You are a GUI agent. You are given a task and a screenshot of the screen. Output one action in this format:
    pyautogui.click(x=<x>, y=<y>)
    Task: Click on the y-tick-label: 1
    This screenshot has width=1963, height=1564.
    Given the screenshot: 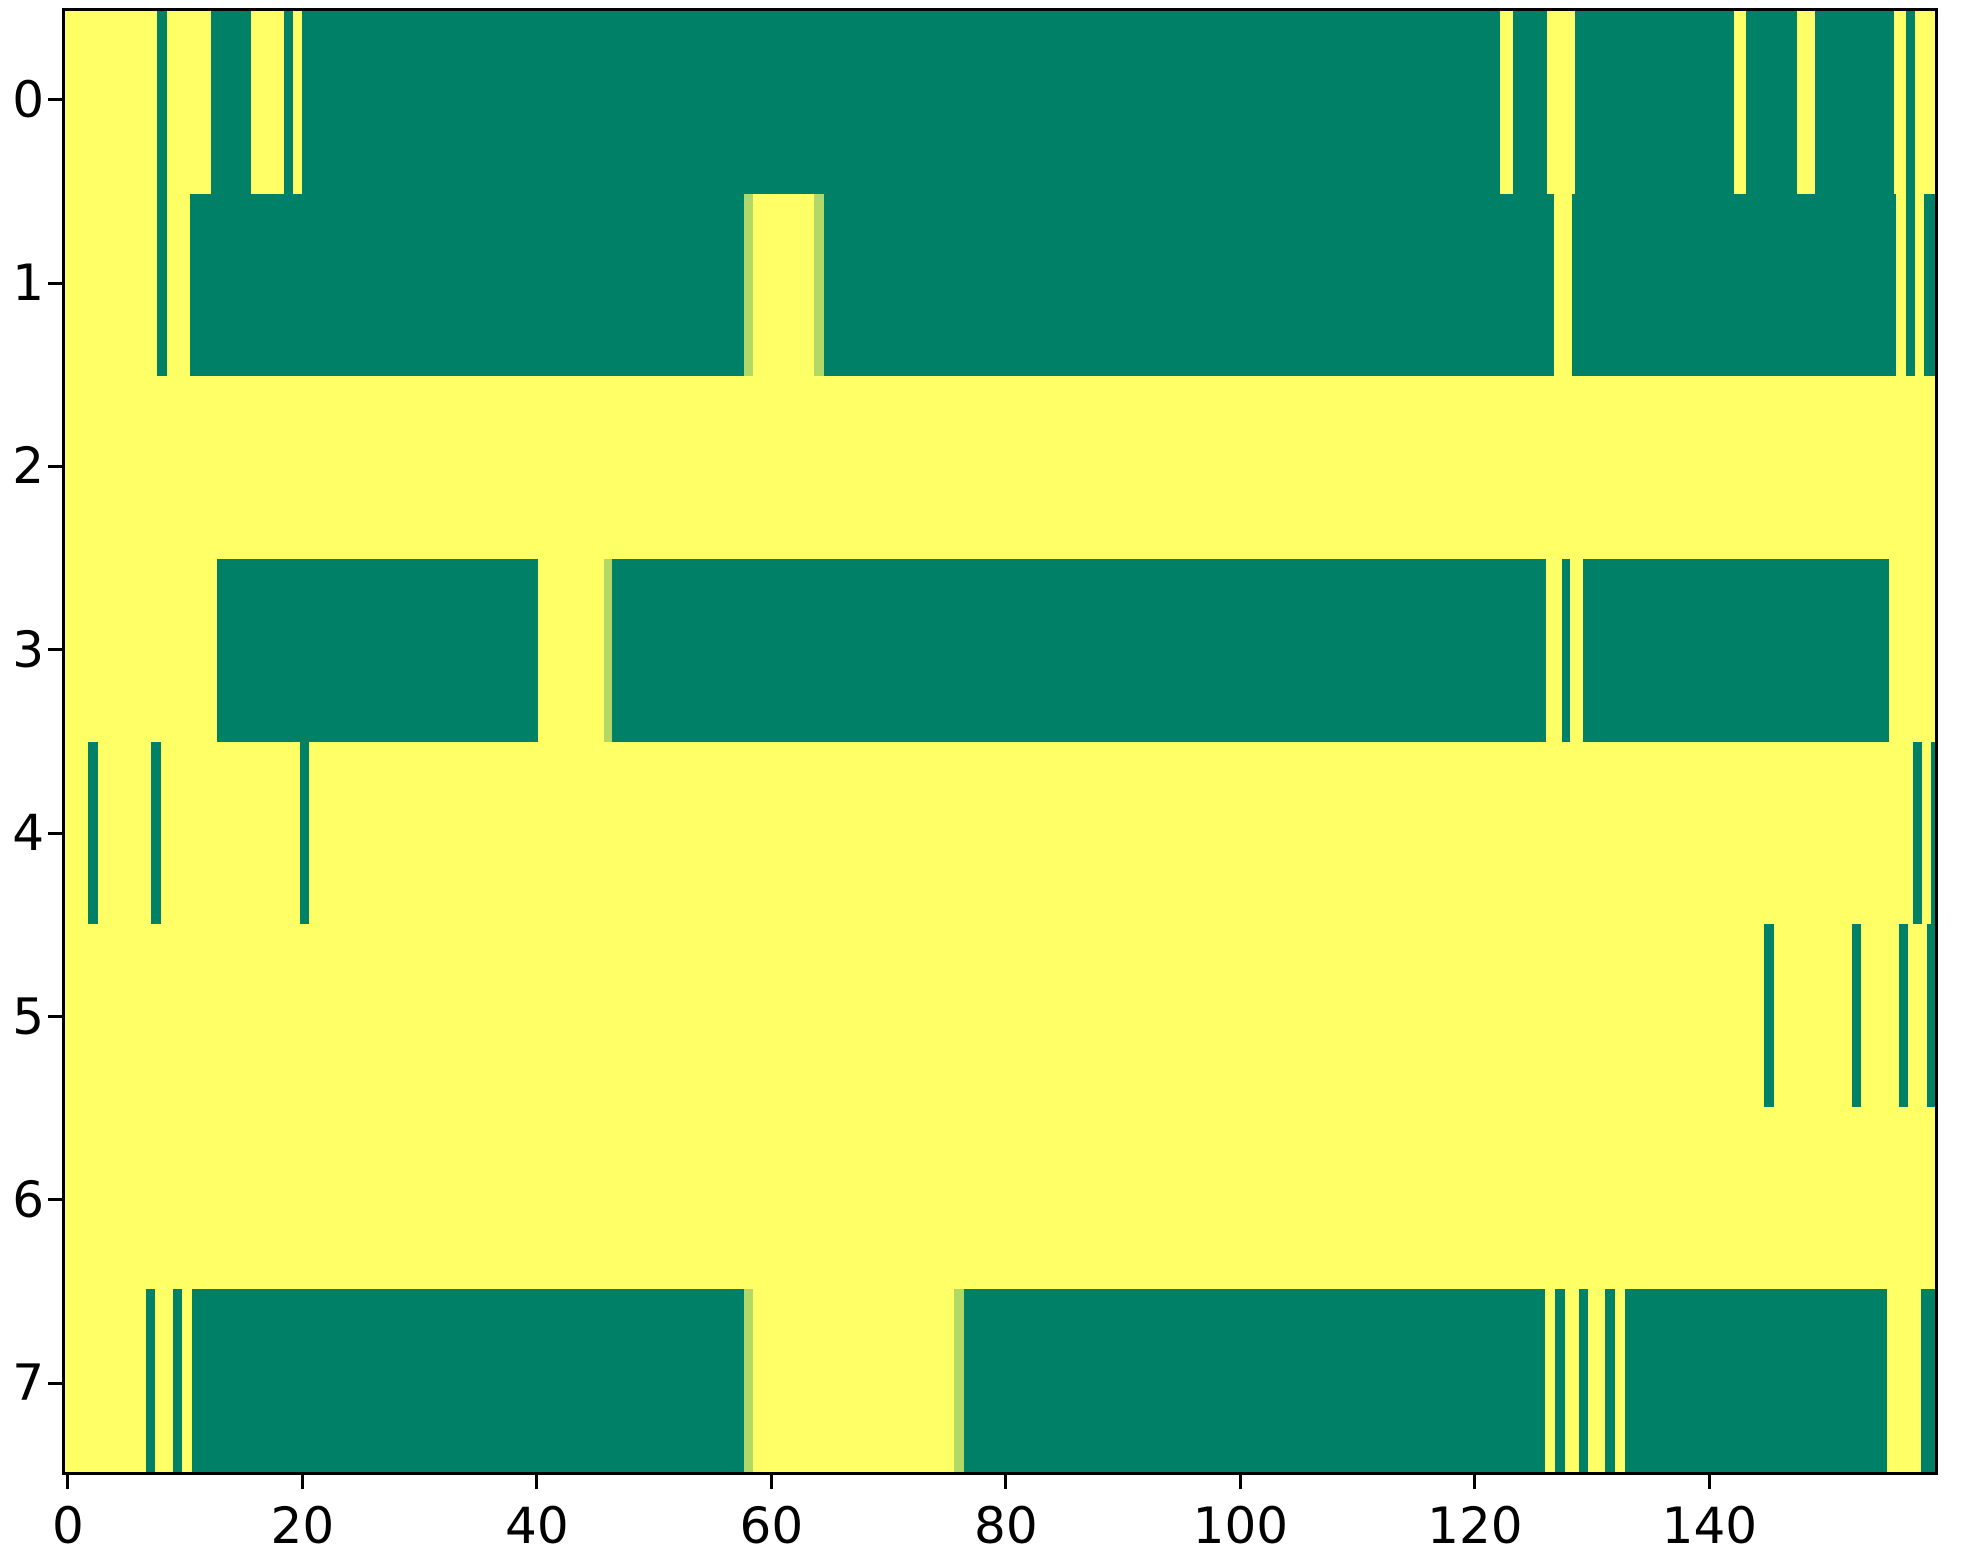 What is the action you would take?
    pyautogui.click(x=28, y=283)
    